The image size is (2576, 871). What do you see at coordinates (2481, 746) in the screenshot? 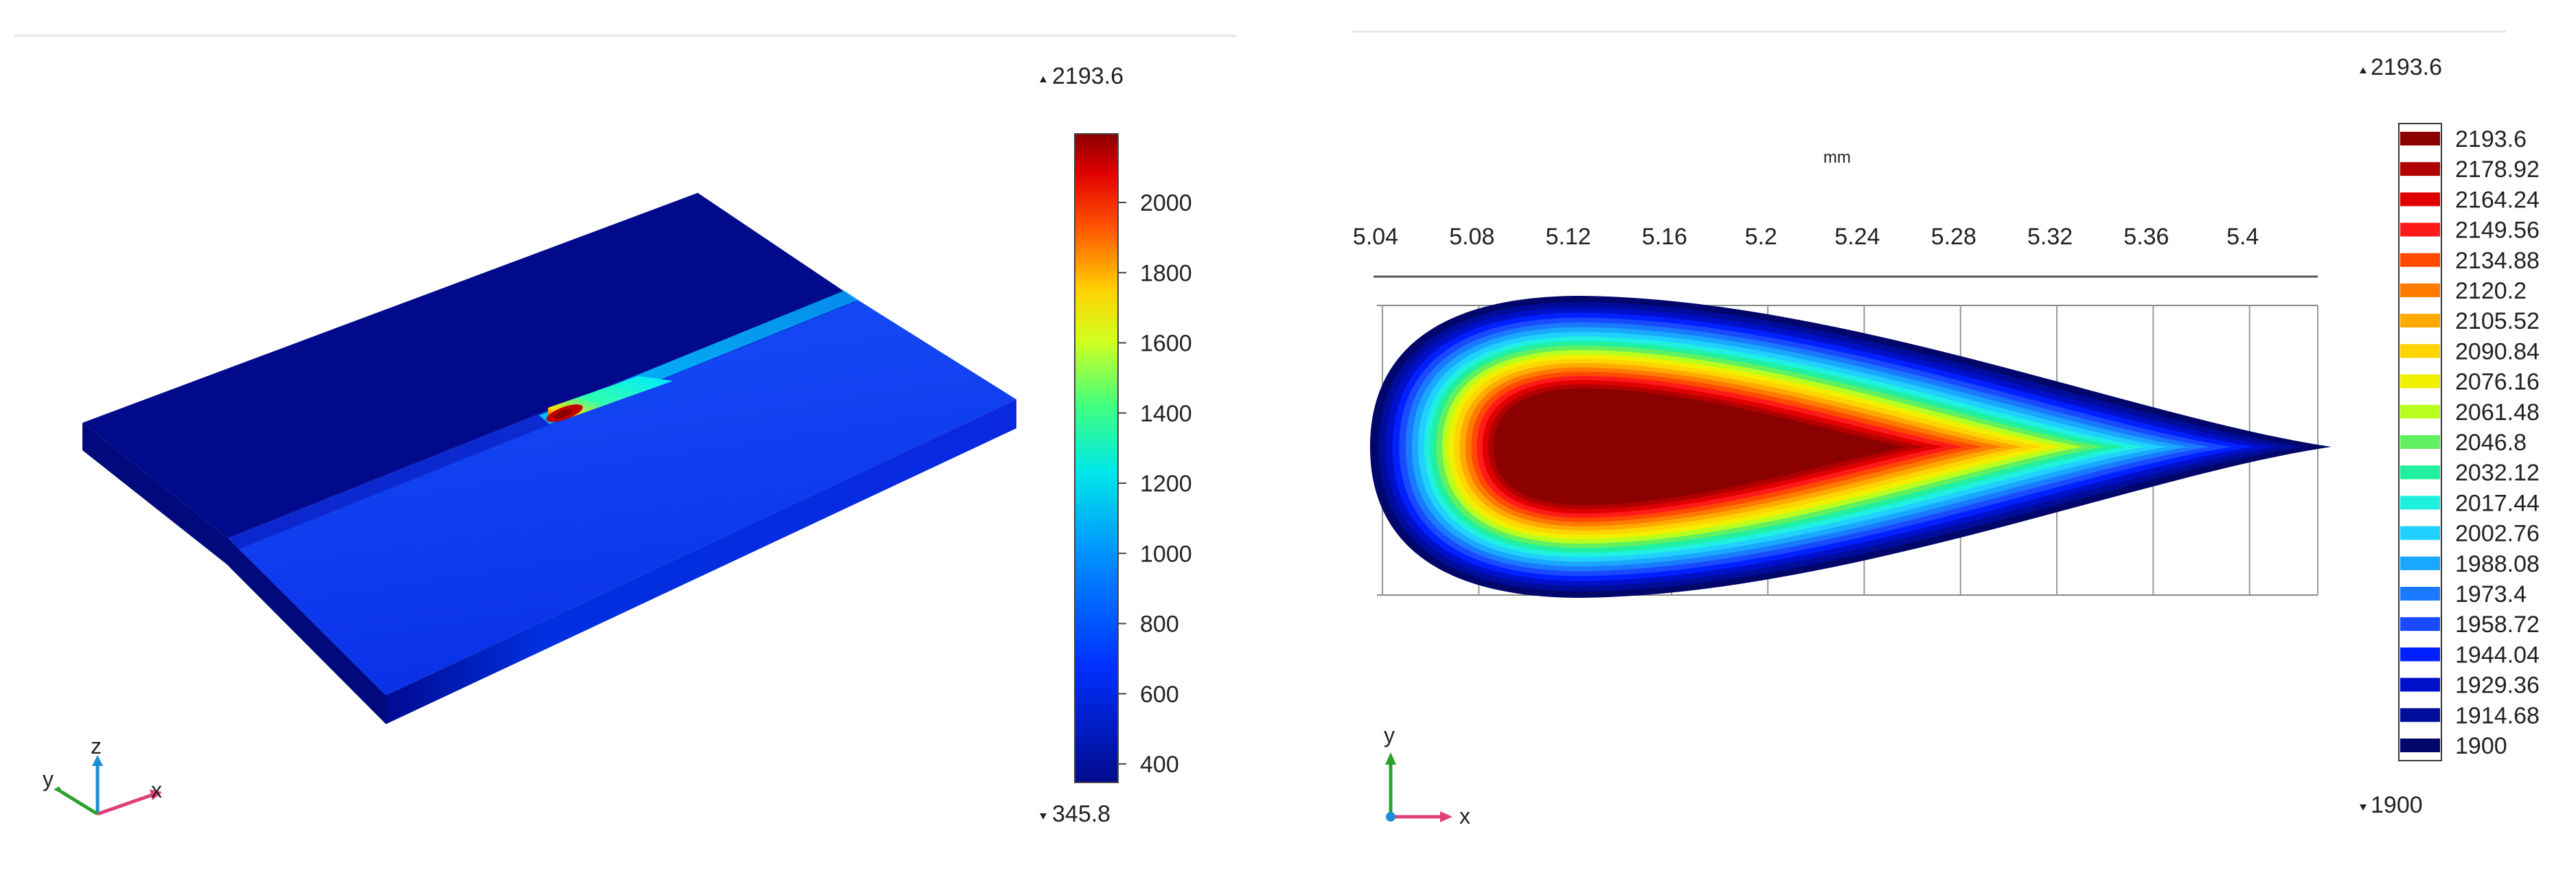
I see `legend-level-label: 1900` at bounding box center [2481, 746].